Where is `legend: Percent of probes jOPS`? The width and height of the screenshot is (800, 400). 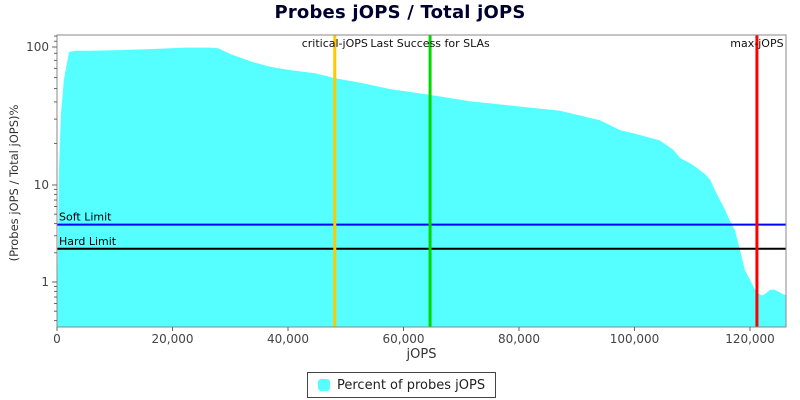 legend: Percent of probes jOPS is located at coordinates (402, 385).